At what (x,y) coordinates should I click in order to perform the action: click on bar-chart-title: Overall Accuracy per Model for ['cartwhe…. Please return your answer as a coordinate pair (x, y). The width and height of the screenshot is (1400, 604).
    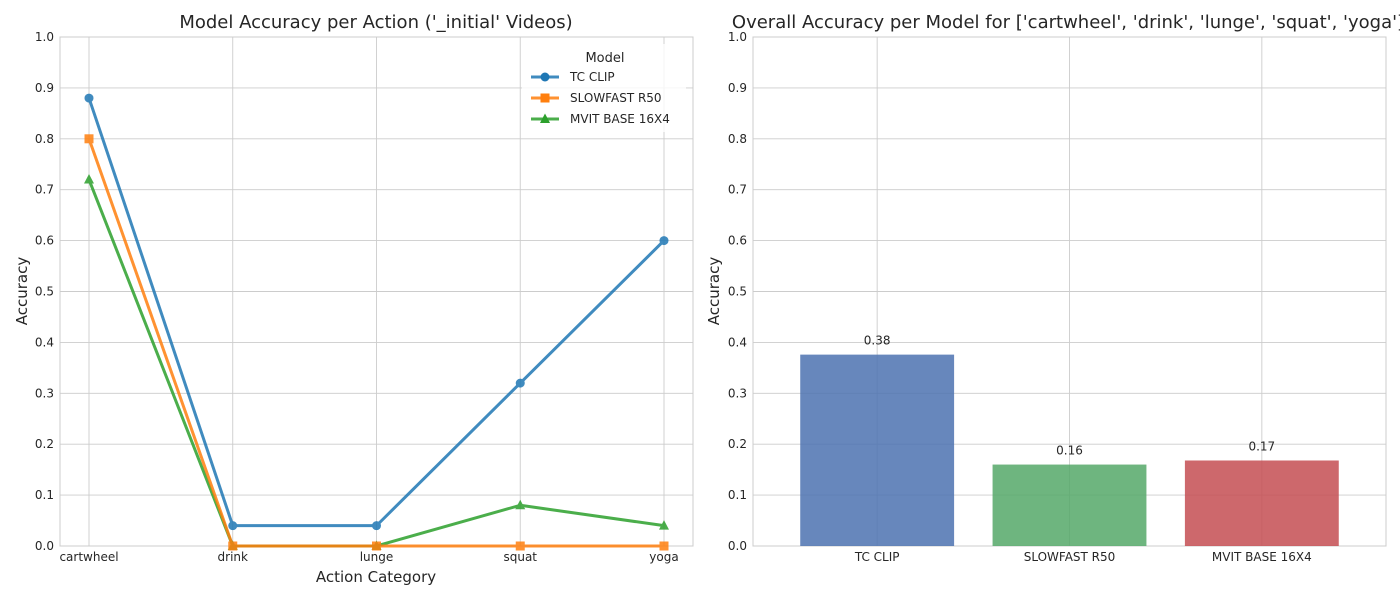
    Looking at the image, I should click on (1066, 22).